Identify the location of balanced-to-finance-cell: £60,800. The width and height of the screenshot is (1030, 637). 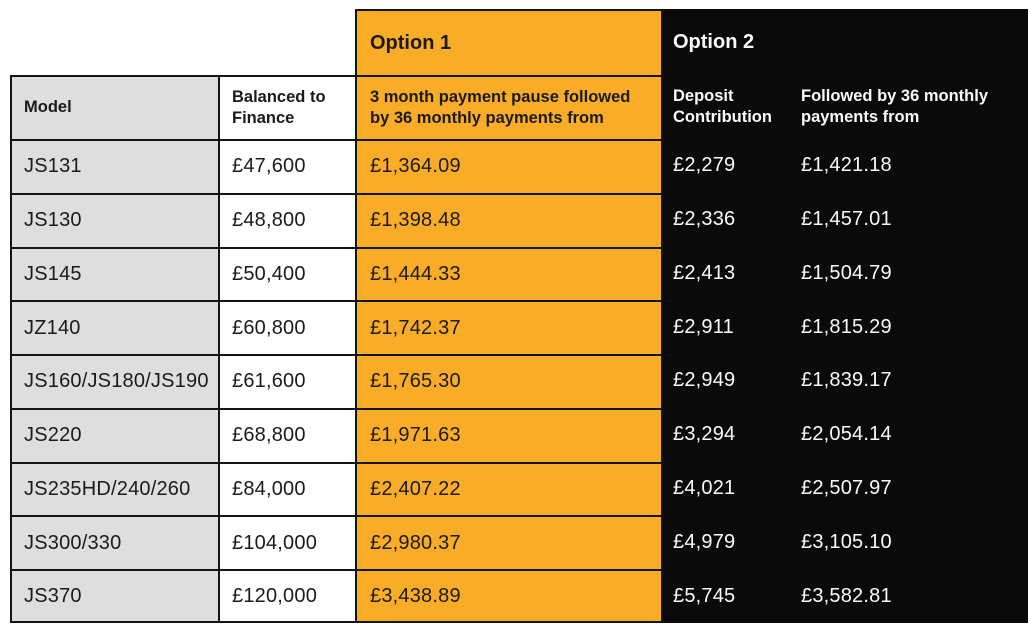
(286, 327).